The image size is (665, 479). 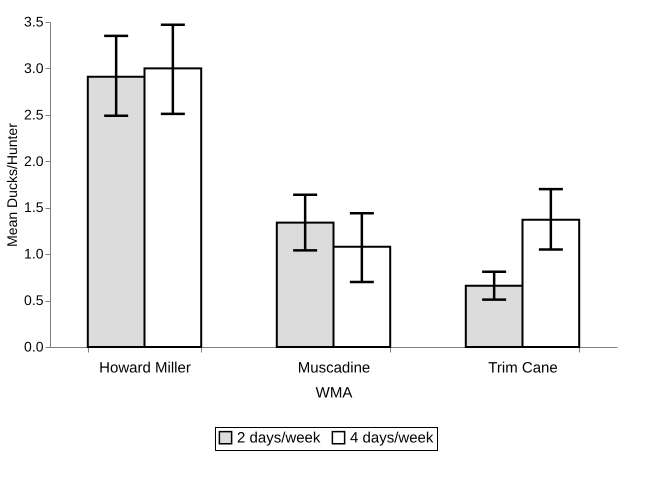 What do you see at coordinates (12, 184) in the screenshot?
I see `y-axis-title: Mean Ducks/Hunter` at bounding box center [12, 184].